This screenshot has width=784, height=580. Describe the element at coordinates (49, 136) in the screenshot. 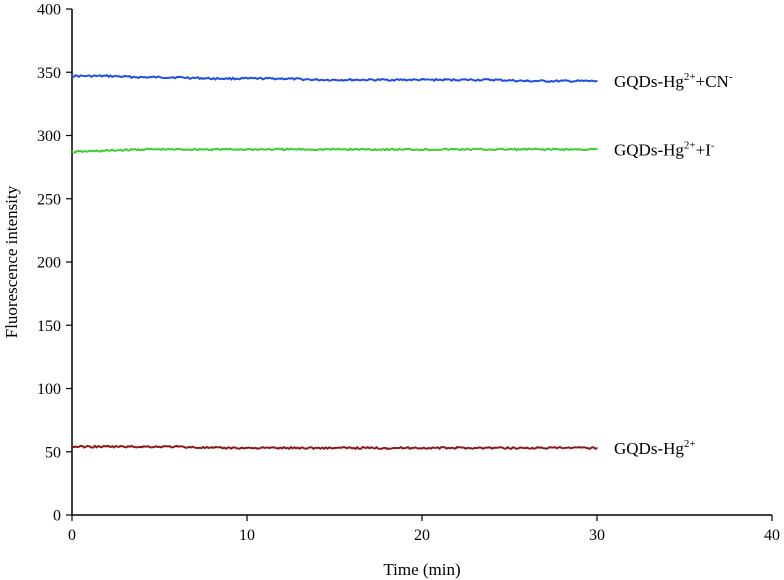

I see `y-tick-label: 300` at that location.